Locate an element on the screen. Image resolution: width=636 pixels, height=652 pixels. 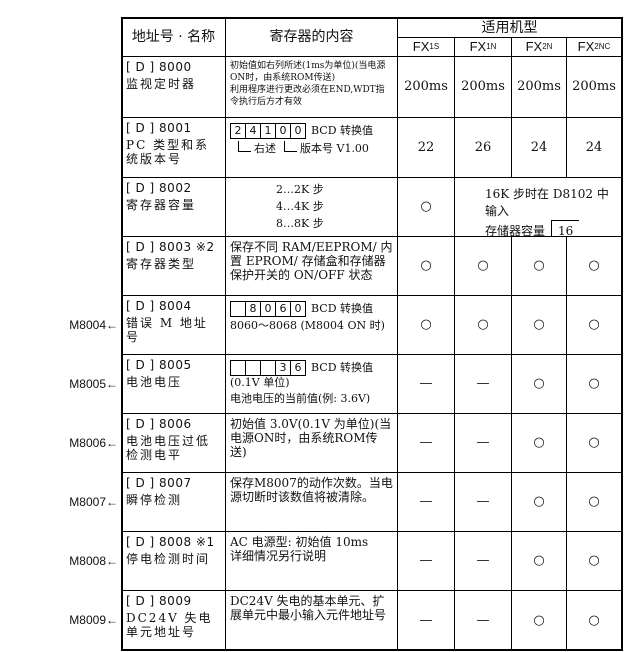
note-line: 存储器容量 16 is located at coordinates (550, 228).